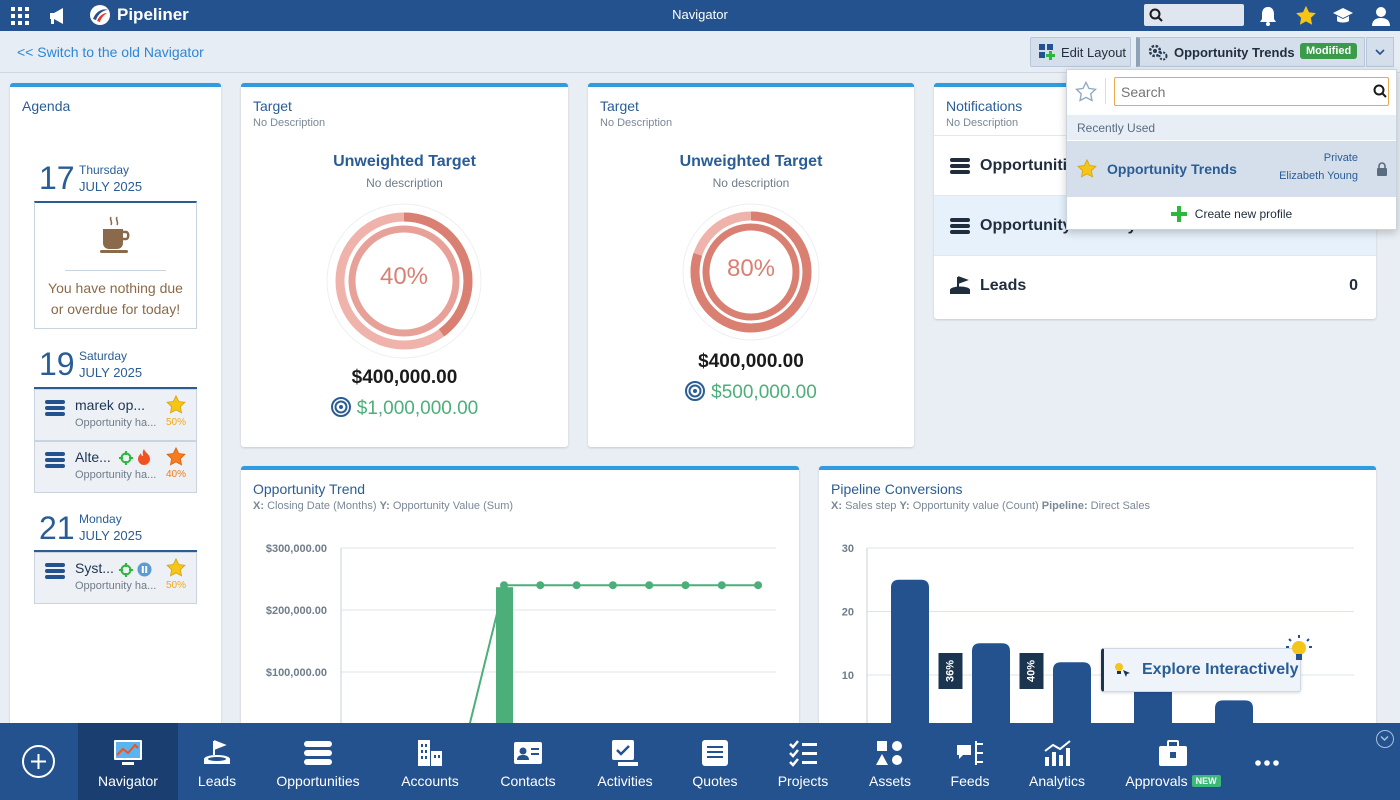  I want to click on bell-icon, so click(1268, 15).